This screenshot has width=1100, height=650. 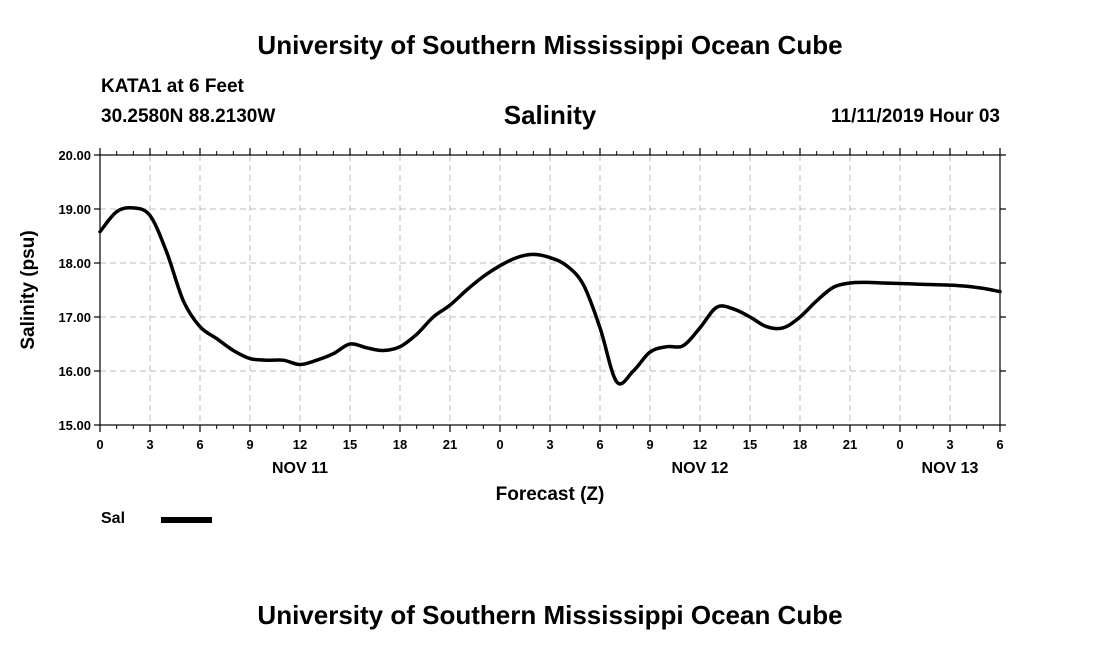 I want to click on y-tick-label: 19.00, so click(x=74, y=209).